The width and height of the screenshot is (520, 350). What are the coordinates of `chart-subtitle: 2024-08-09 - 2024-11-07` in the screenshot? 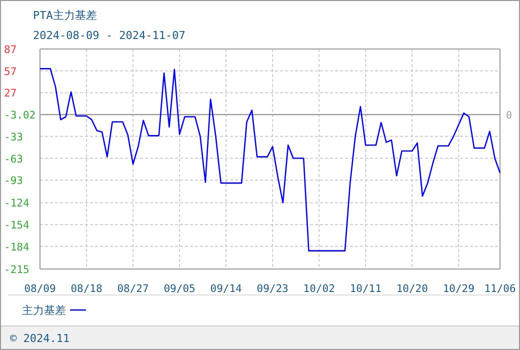 It's located at (109, 35).